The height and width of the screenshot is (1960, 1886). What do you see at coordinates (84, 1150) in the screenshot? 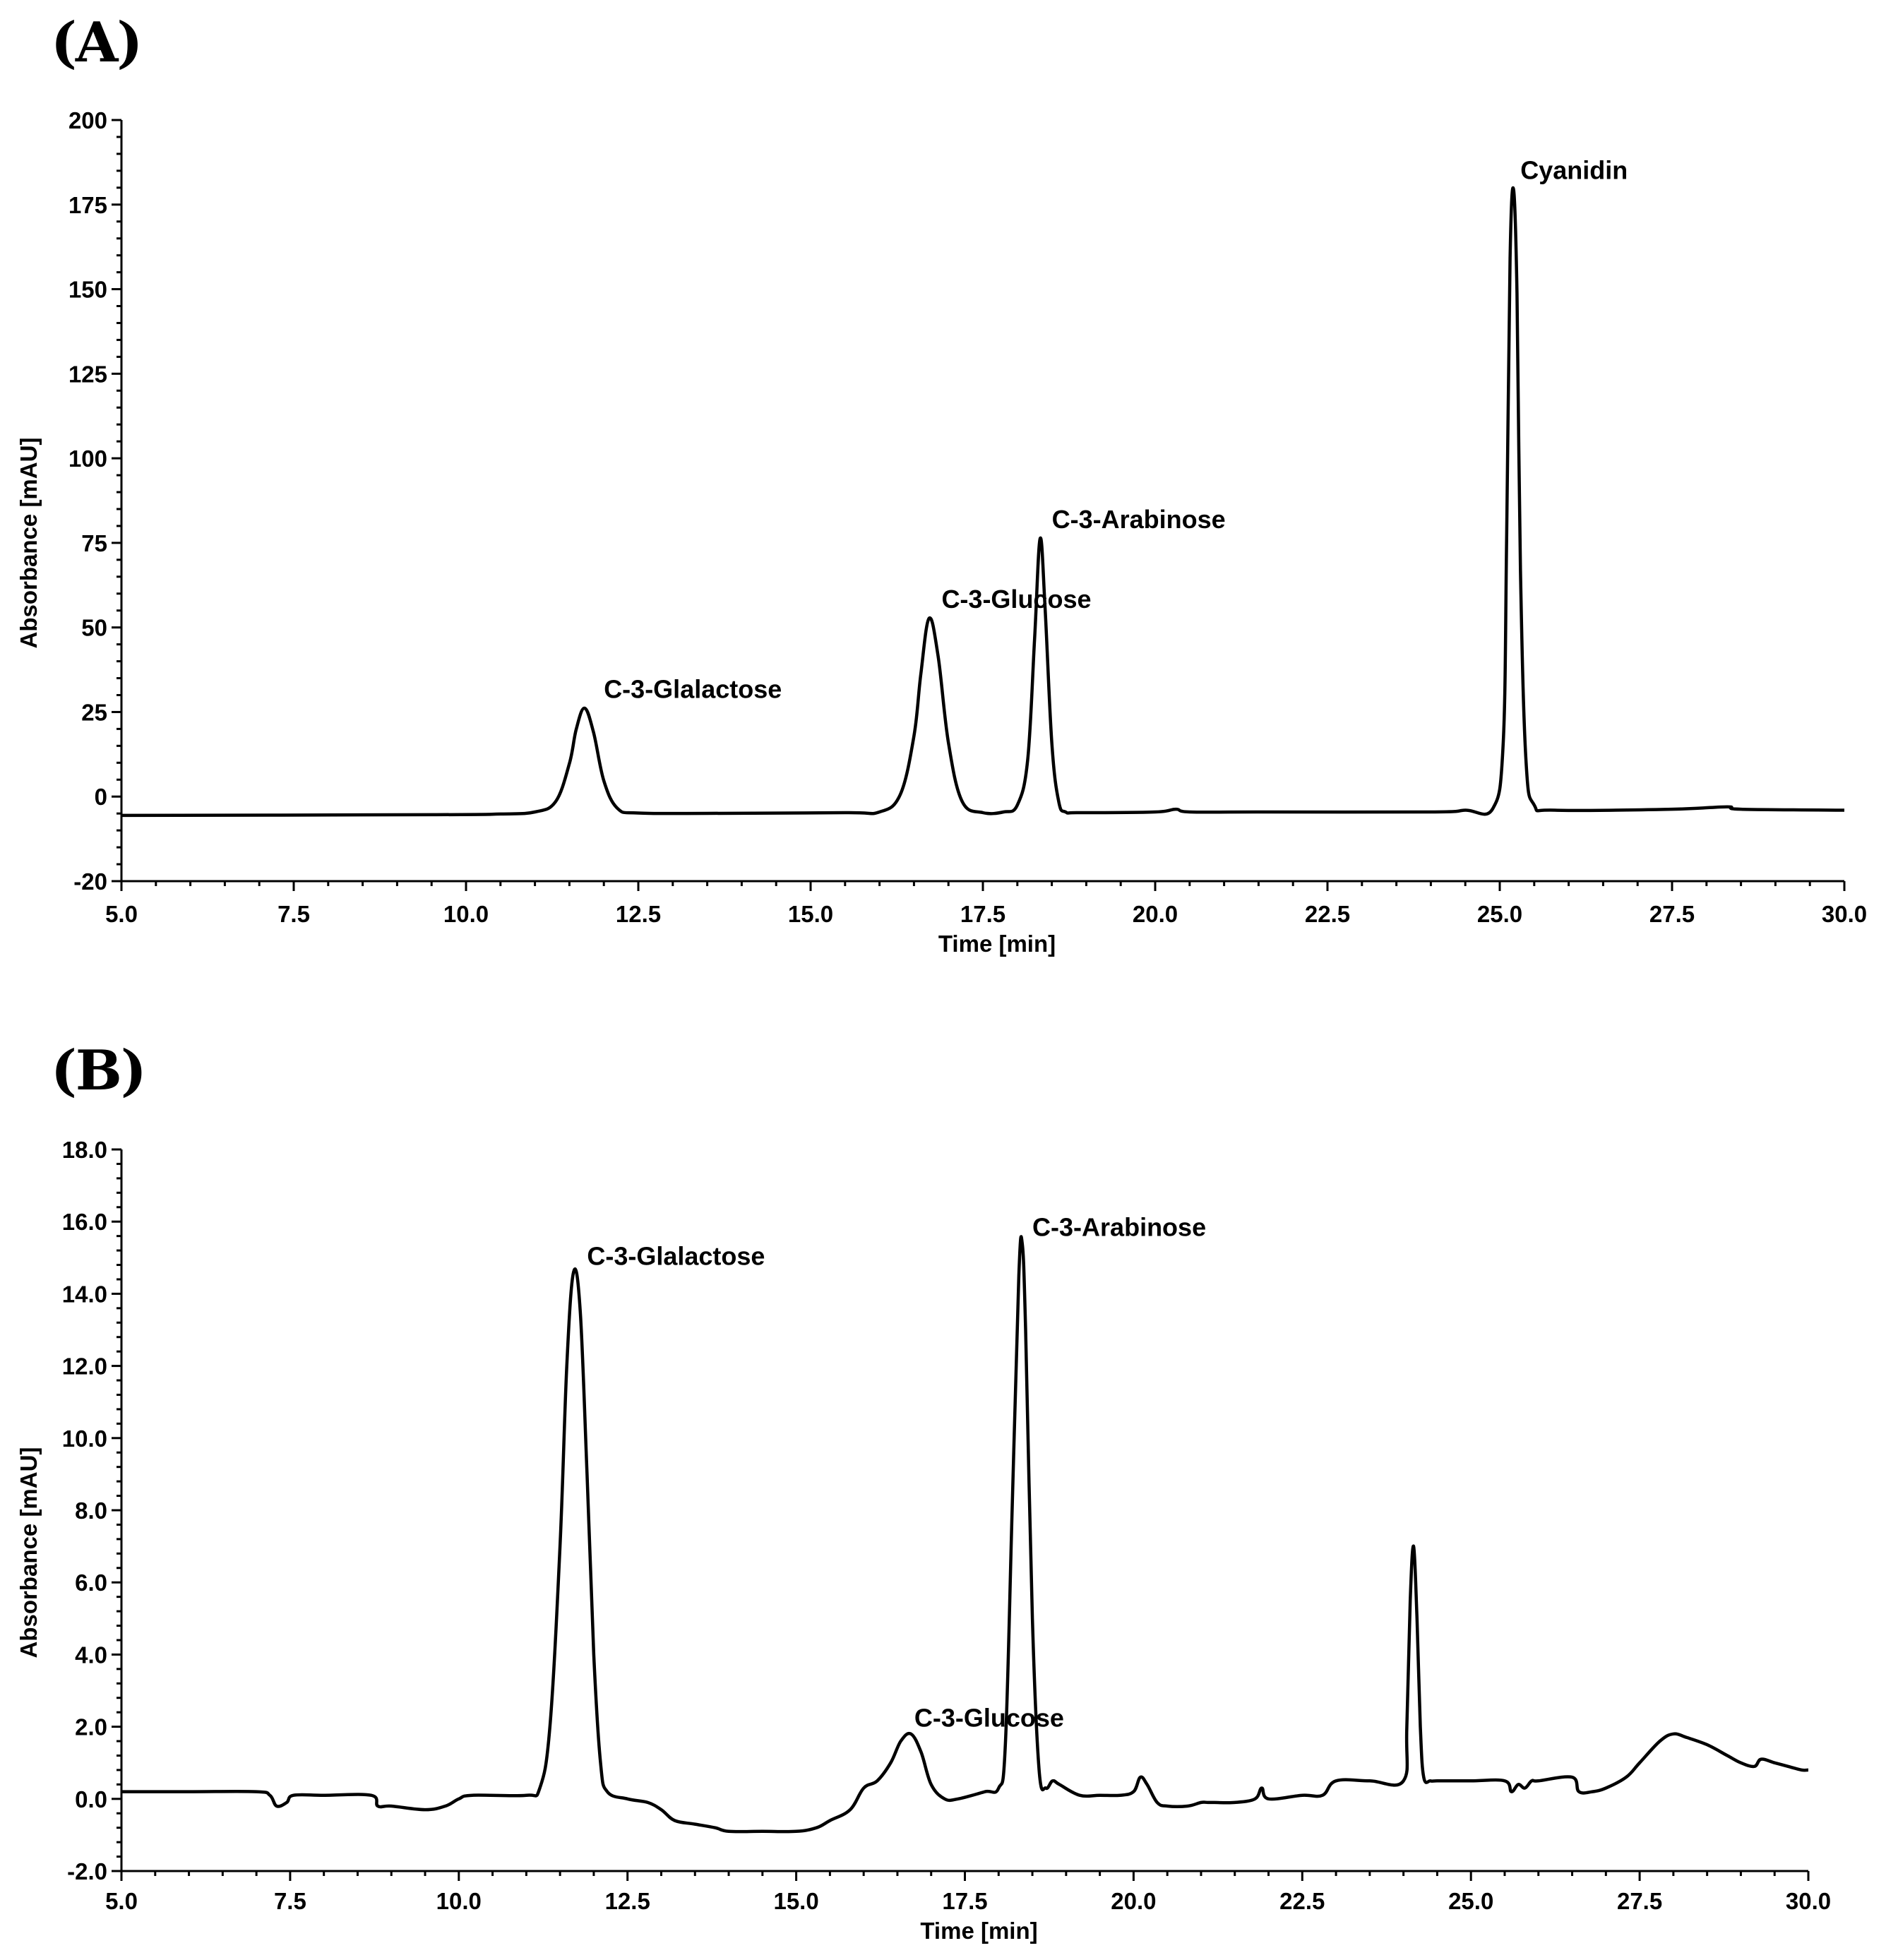
I see `y-tick-label: 18.0` at bounding box center [84, 1150].